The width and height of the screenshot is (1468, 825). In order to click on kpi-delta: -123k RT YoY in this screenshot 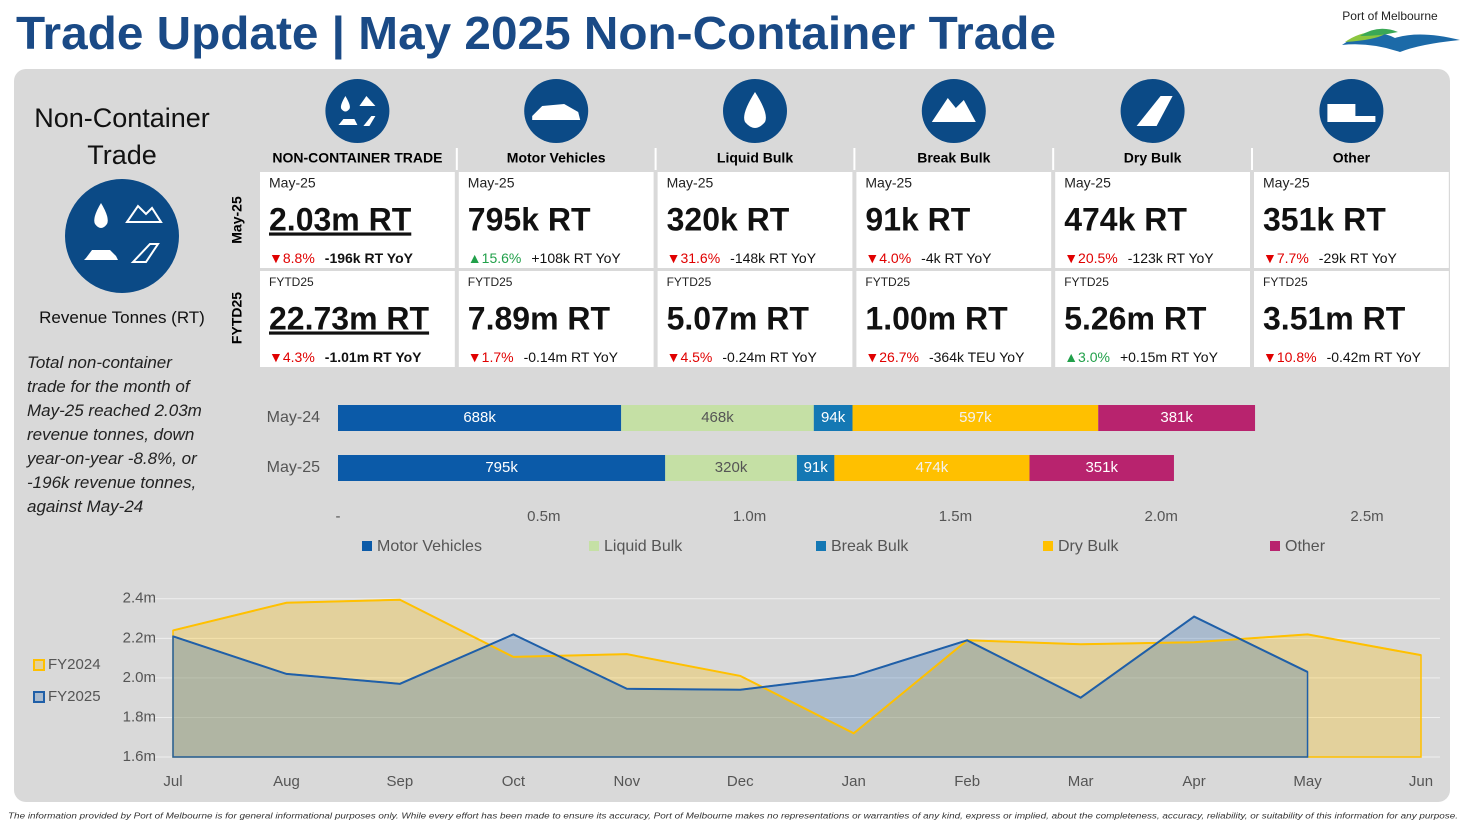, I will do `click(1171, 258)`.